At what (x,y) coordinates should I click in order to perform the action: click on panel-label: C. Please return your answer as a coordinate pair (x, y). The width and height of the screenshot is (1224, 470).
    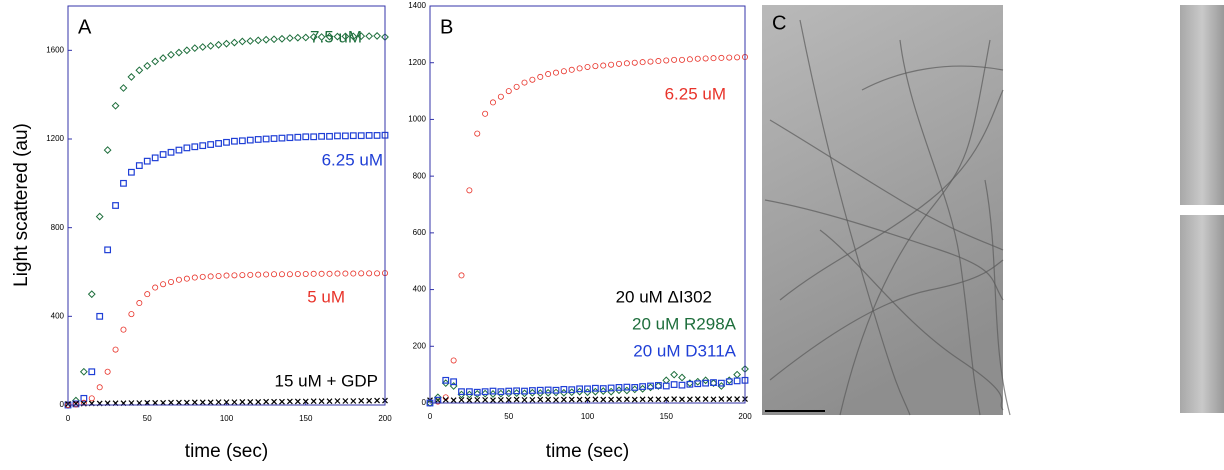
    Looking at the image, I should click on (779, 23).